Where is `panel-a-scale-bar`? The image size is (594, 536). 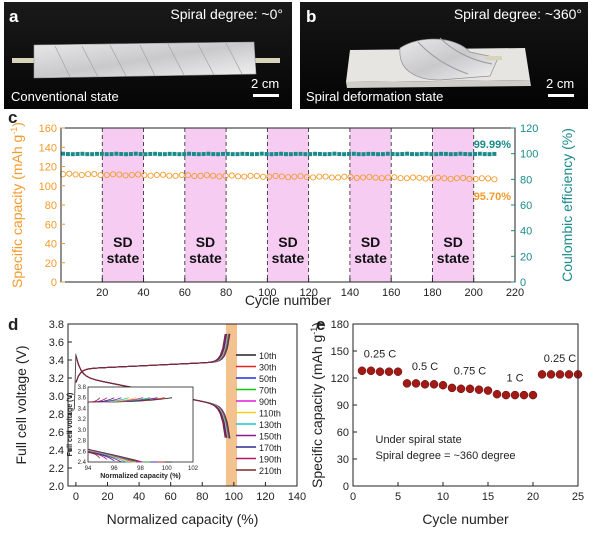 panel-a-scale-bar is located at coordinates (266, 95).